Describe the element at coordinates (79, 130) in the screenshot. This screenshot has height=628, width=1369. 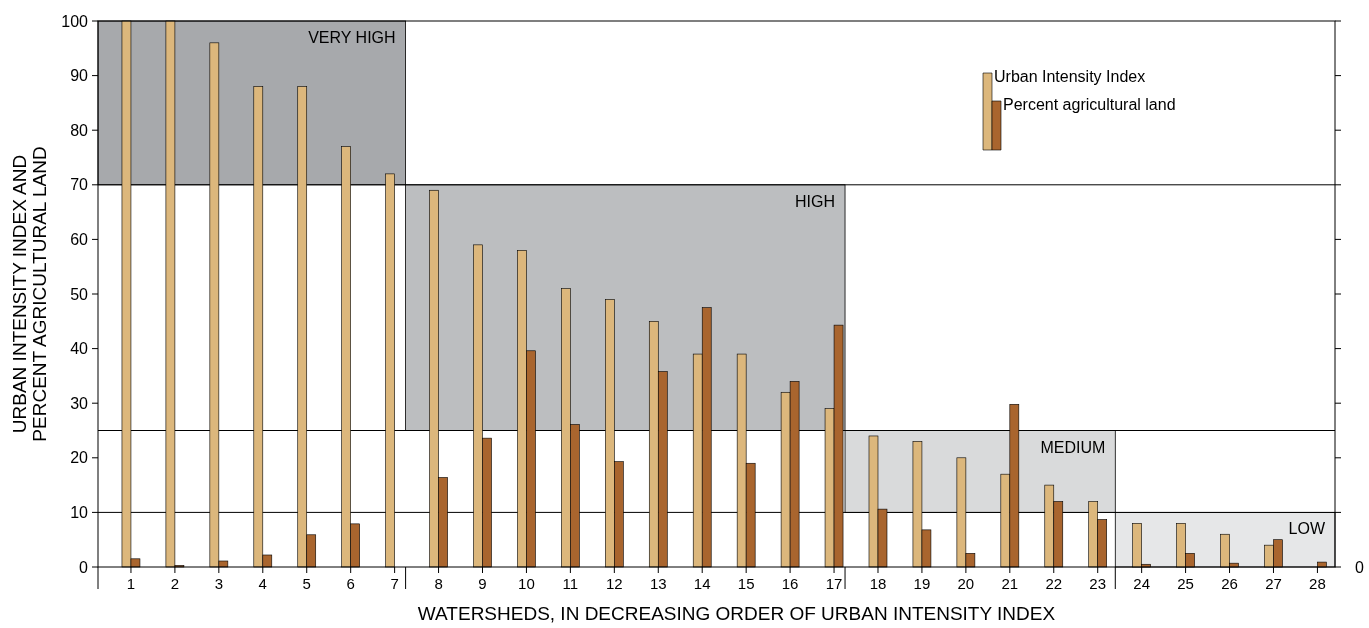
I see `y-tick-label: 80` at that location.